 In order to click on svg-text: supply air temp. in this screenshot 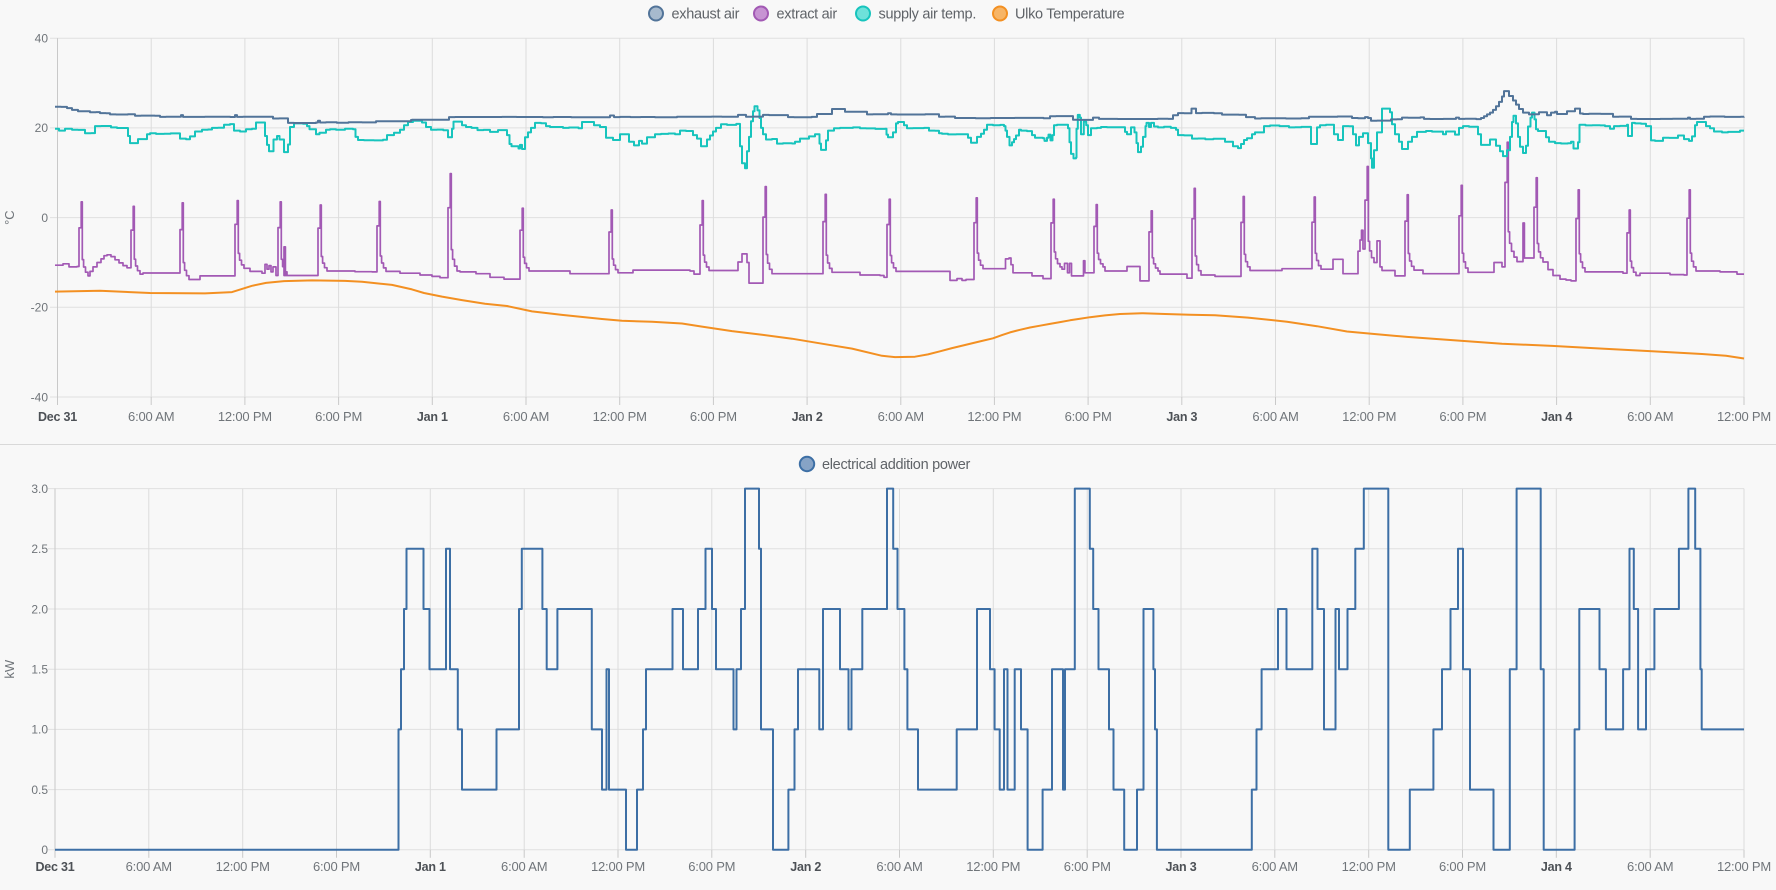, I will do `click(928, 15)`.